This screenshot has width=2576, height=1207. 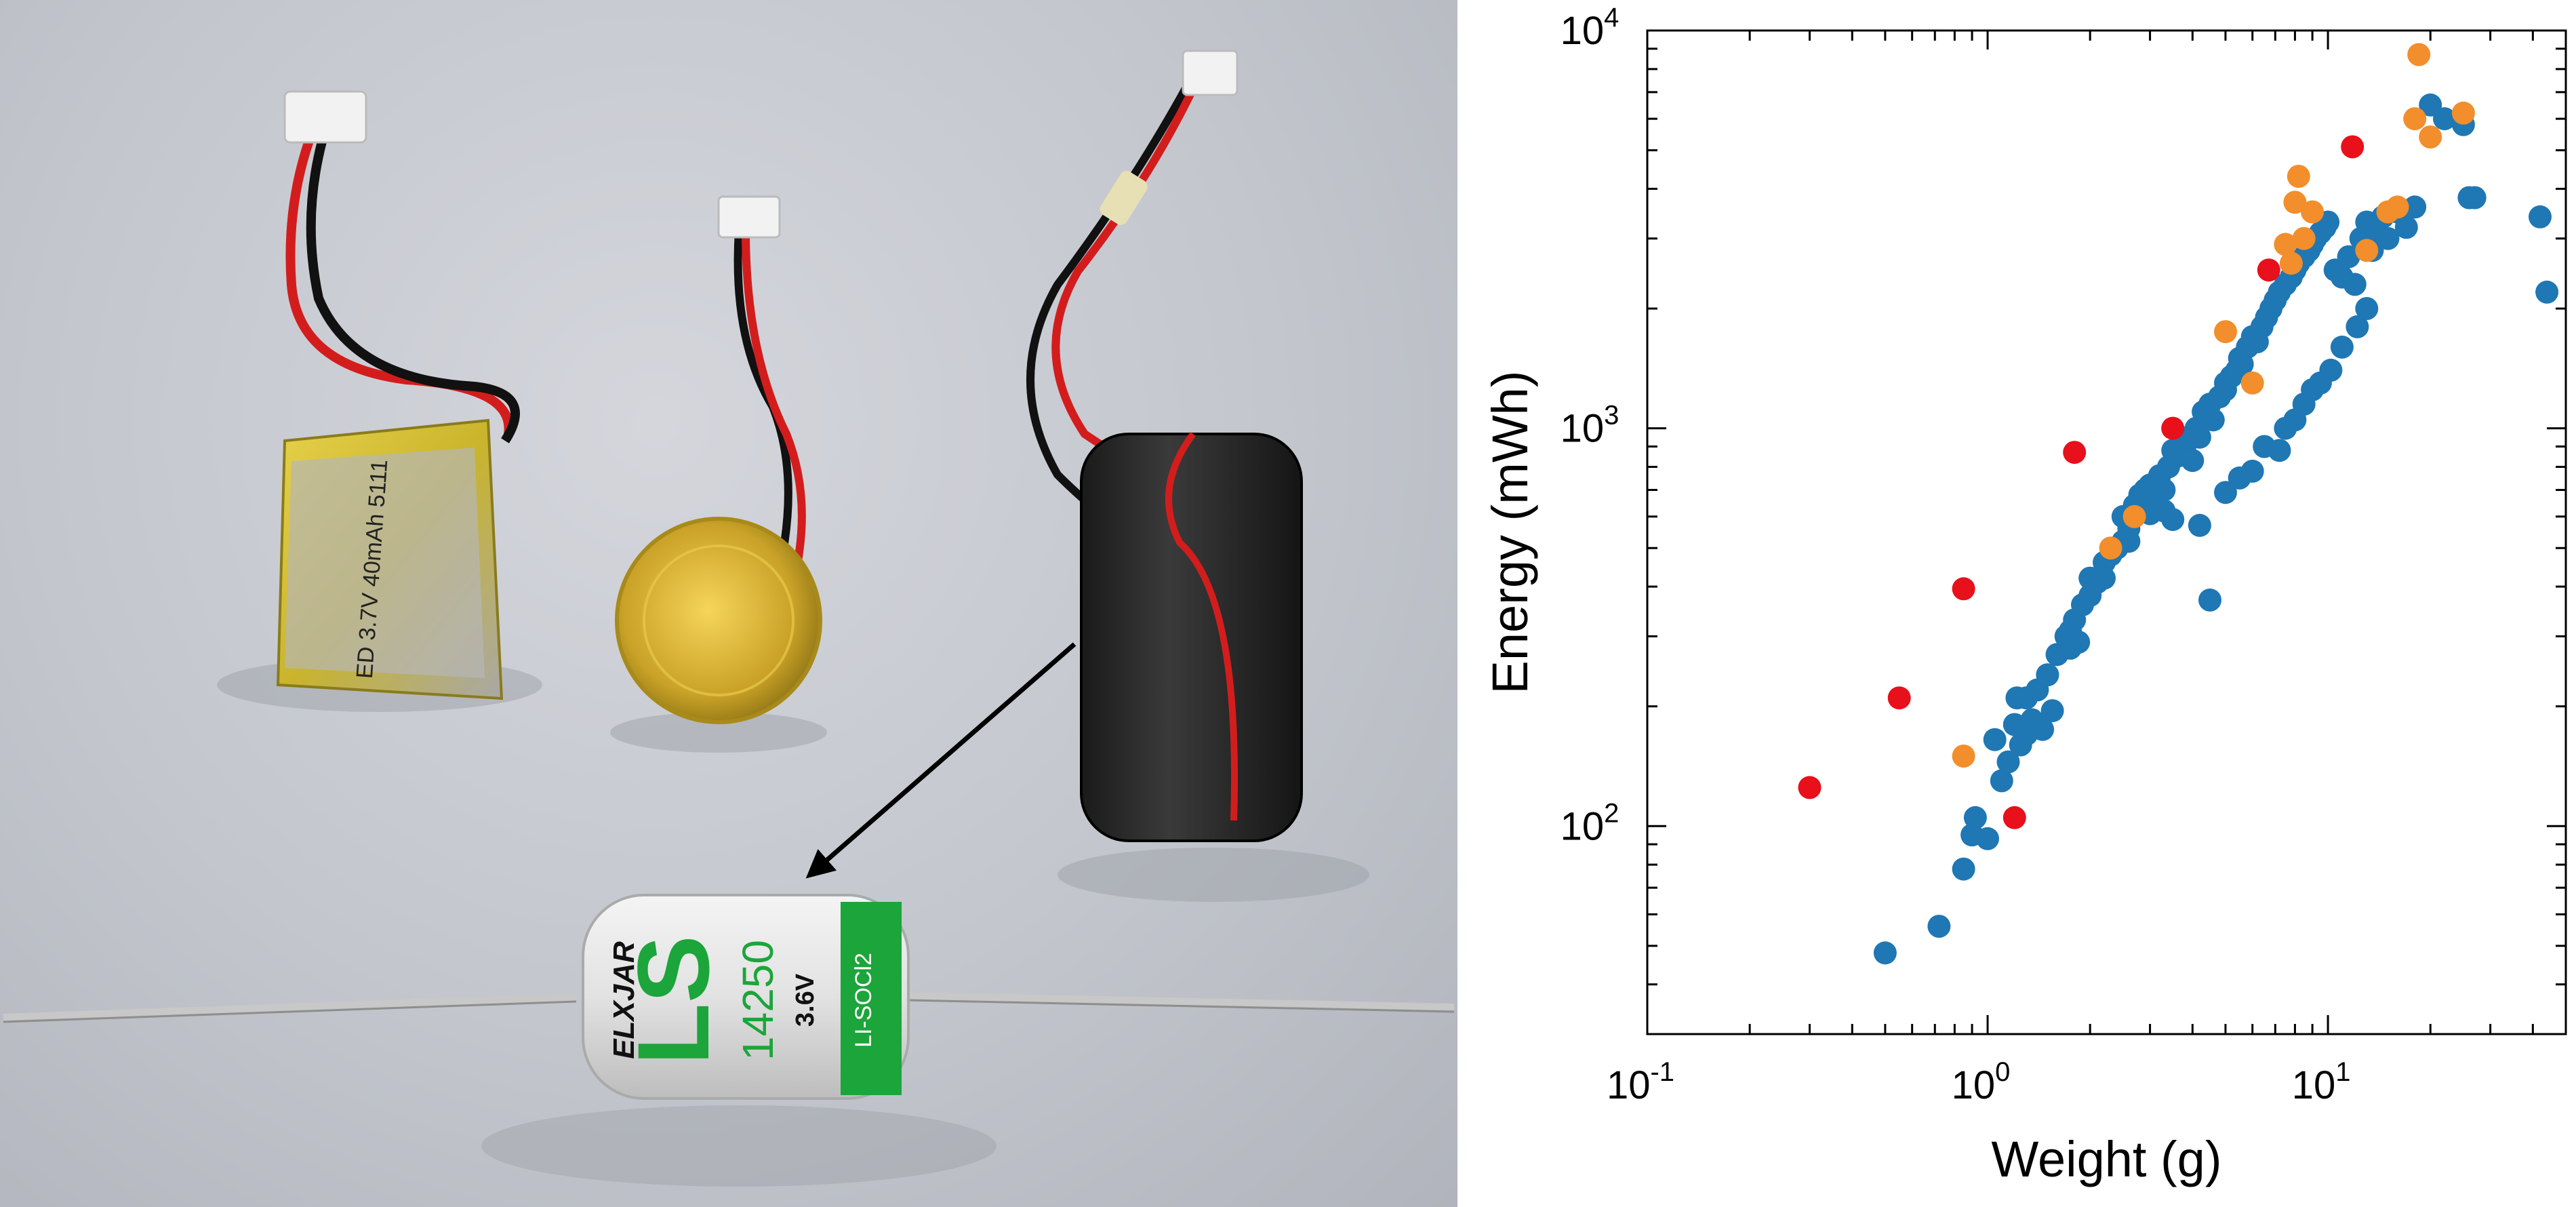 What do you see at coordinates (864, 1000) in the screenshot?
I see `cell-chemistry-label: LI-SOCl2` at bounding box center [864, 1000].